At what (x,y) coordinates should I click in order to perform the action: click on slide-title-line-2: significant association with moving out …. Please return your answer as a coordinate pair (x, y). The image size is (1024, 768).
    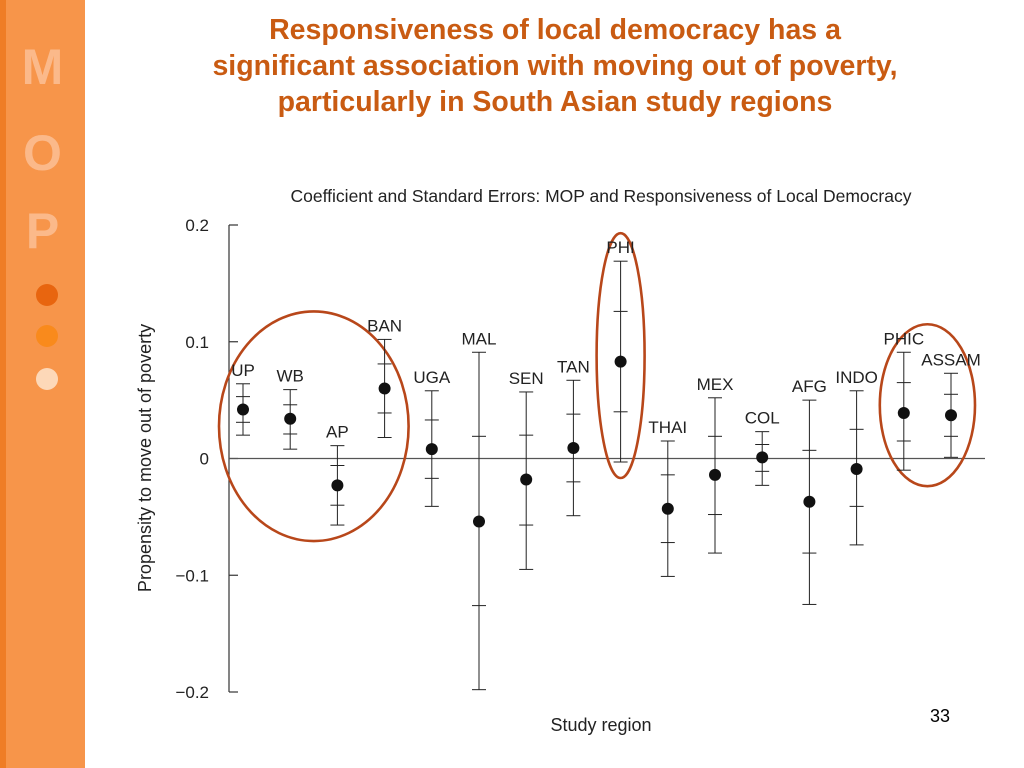
    Looking at the image, I should click on (555, 66).